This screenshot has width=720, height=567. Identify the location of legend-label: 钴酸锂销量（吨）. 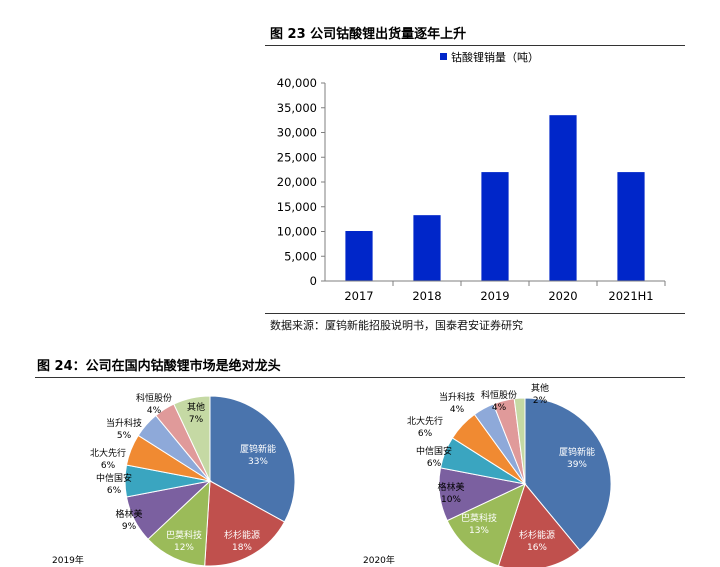
(495, 57).